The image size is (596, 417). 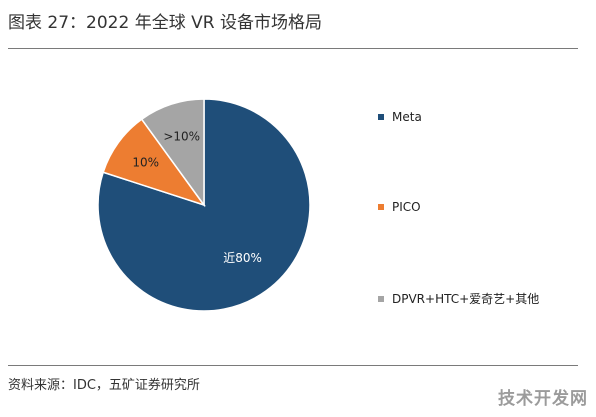 What do you see at coordinates (543, 399) in the screenshot?
I see `watermark: 技术开发网` at bounding box center [543, 399].